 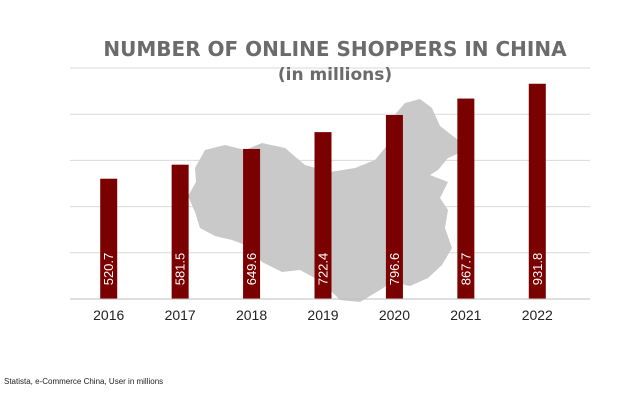 I want to click on chart-title: NUMBER OF ONLINE SHOPPERS IN CHINA, so click(x=335, y=49).